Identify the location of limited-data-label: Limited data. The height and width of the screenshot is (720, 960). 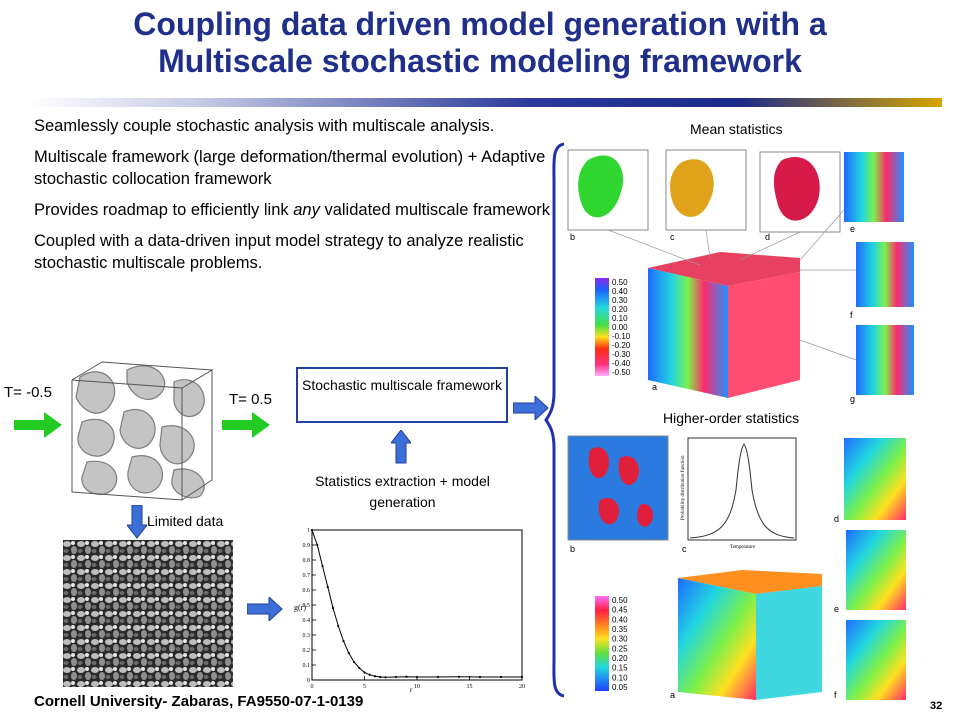
(185, 521).